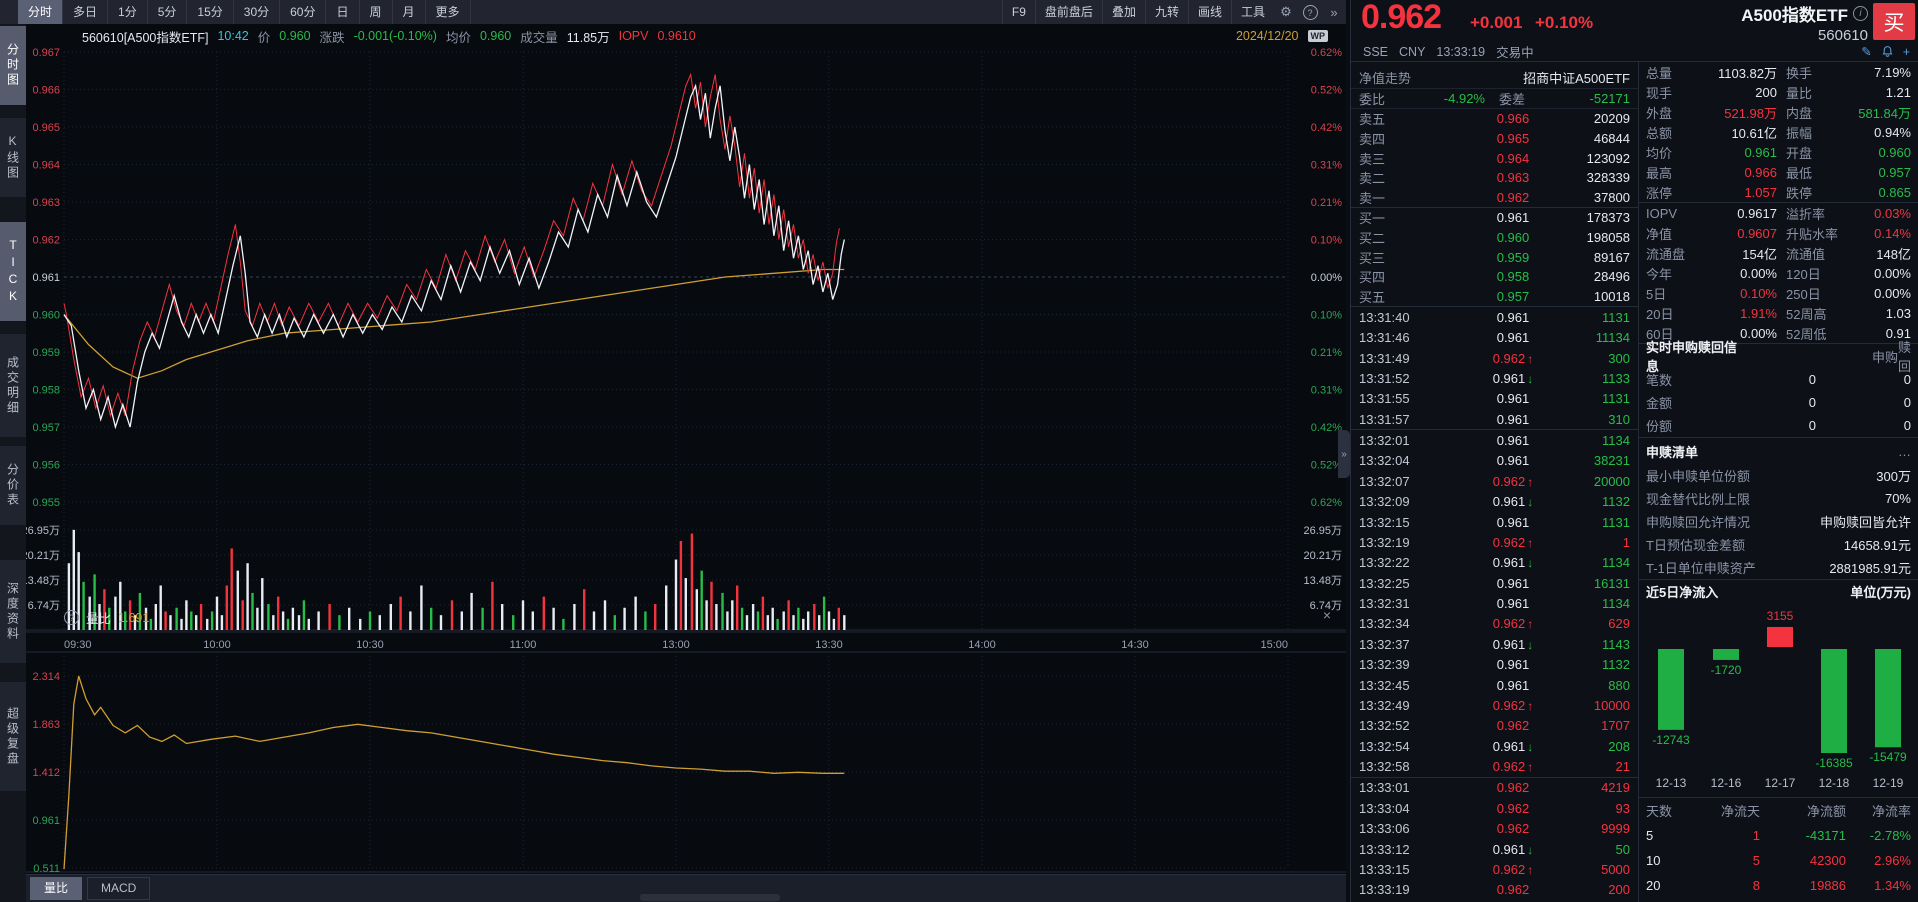 The width and height of the screenshot is (1918, 902). I want to click on period-tab-7: 日, so click(343, 12).